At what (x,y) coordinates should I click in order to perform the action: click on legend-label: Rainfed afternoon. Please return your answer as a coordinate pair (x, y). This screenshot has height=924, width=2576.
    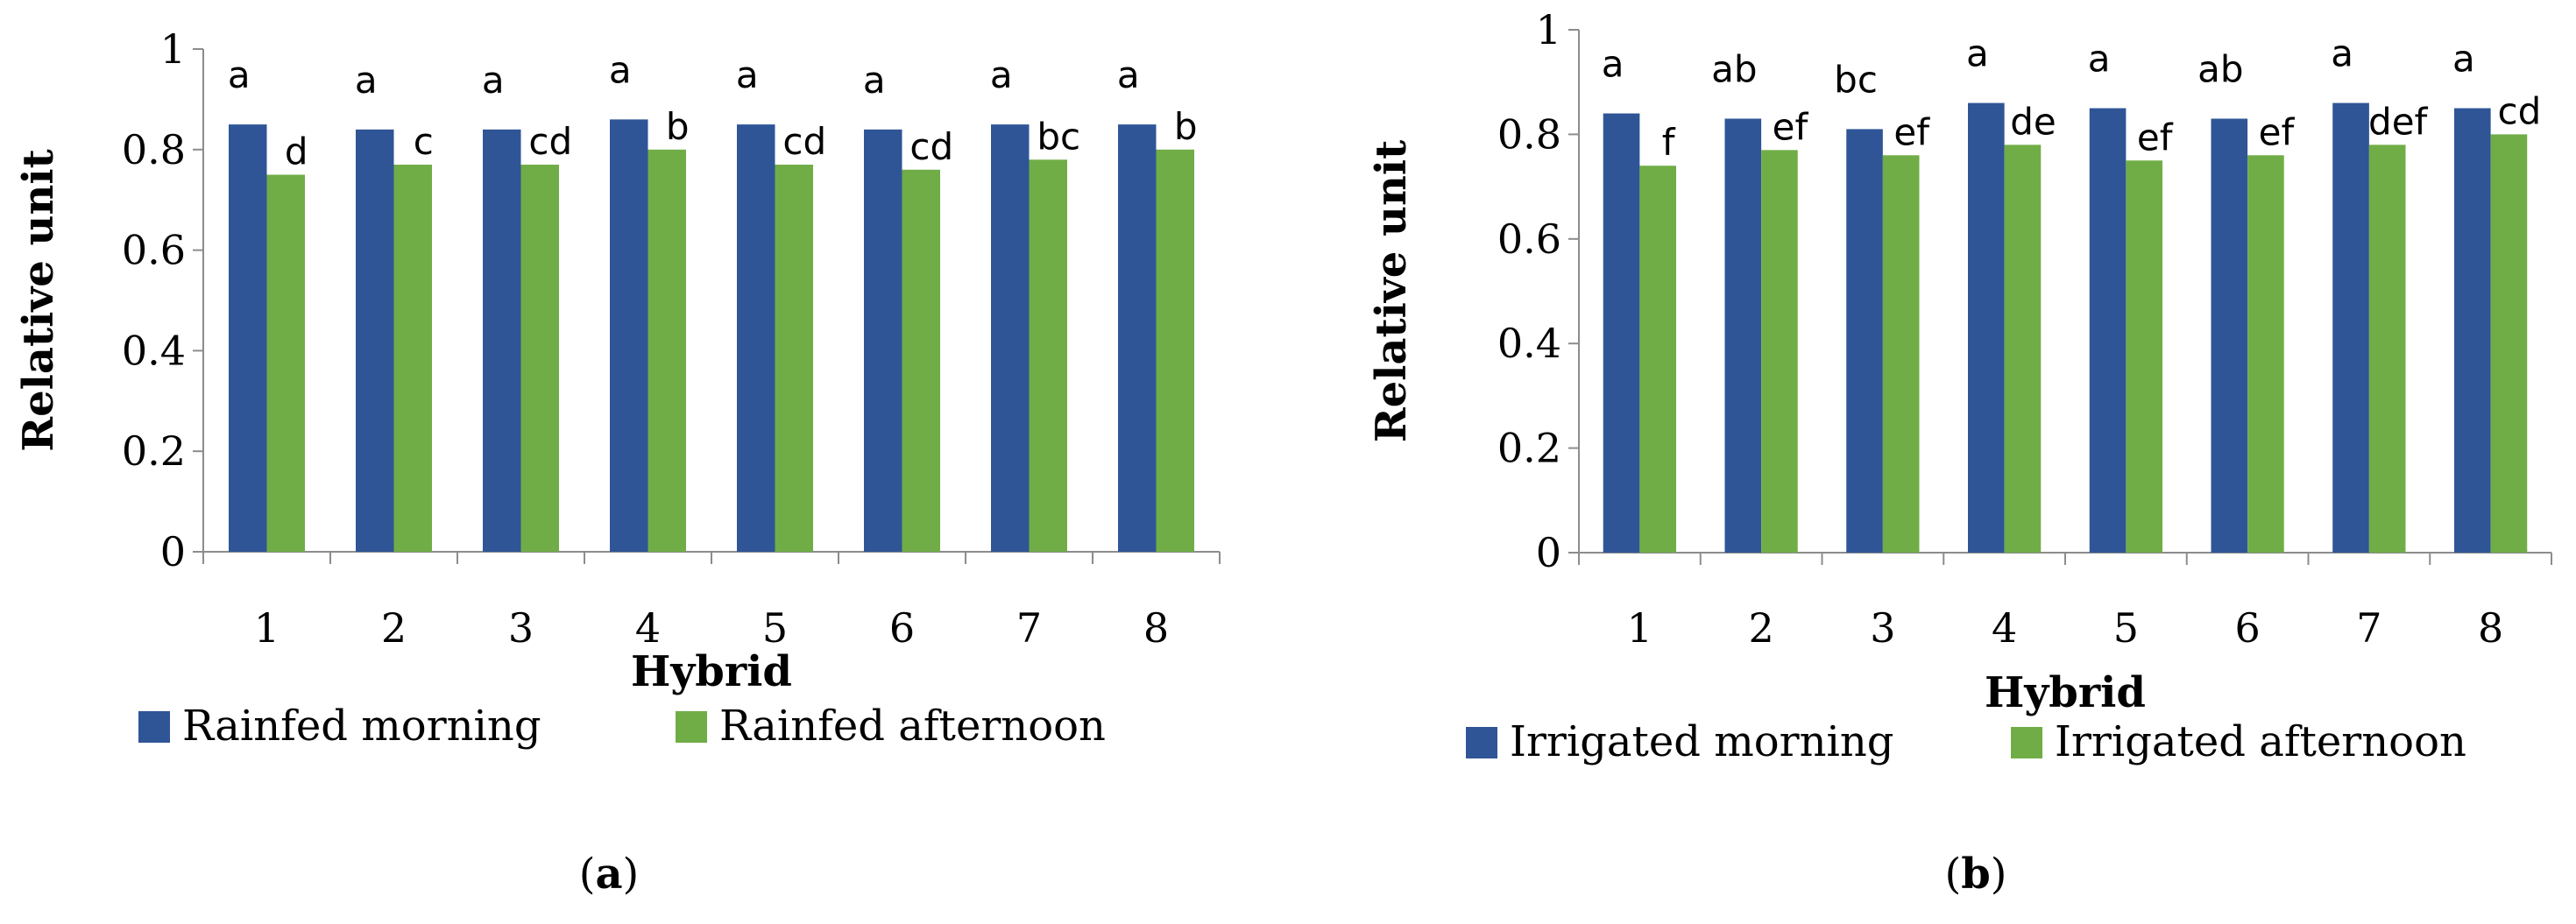
    Looking at the image, I should click on (912, 727).